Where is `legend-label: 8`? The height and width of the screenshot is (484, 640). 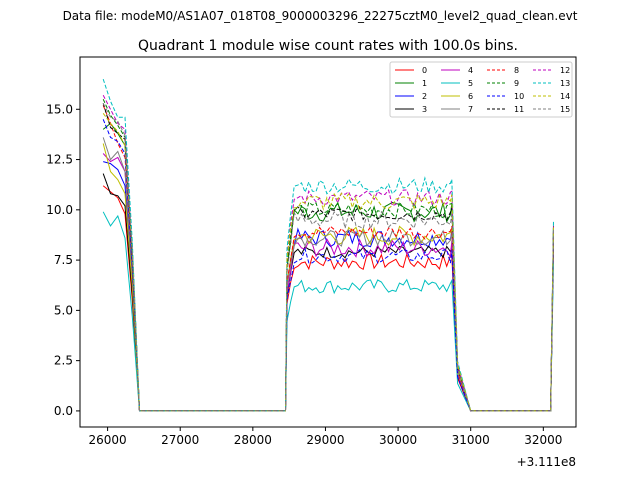
legend-label: 8 is located at coordinates (516, 70).